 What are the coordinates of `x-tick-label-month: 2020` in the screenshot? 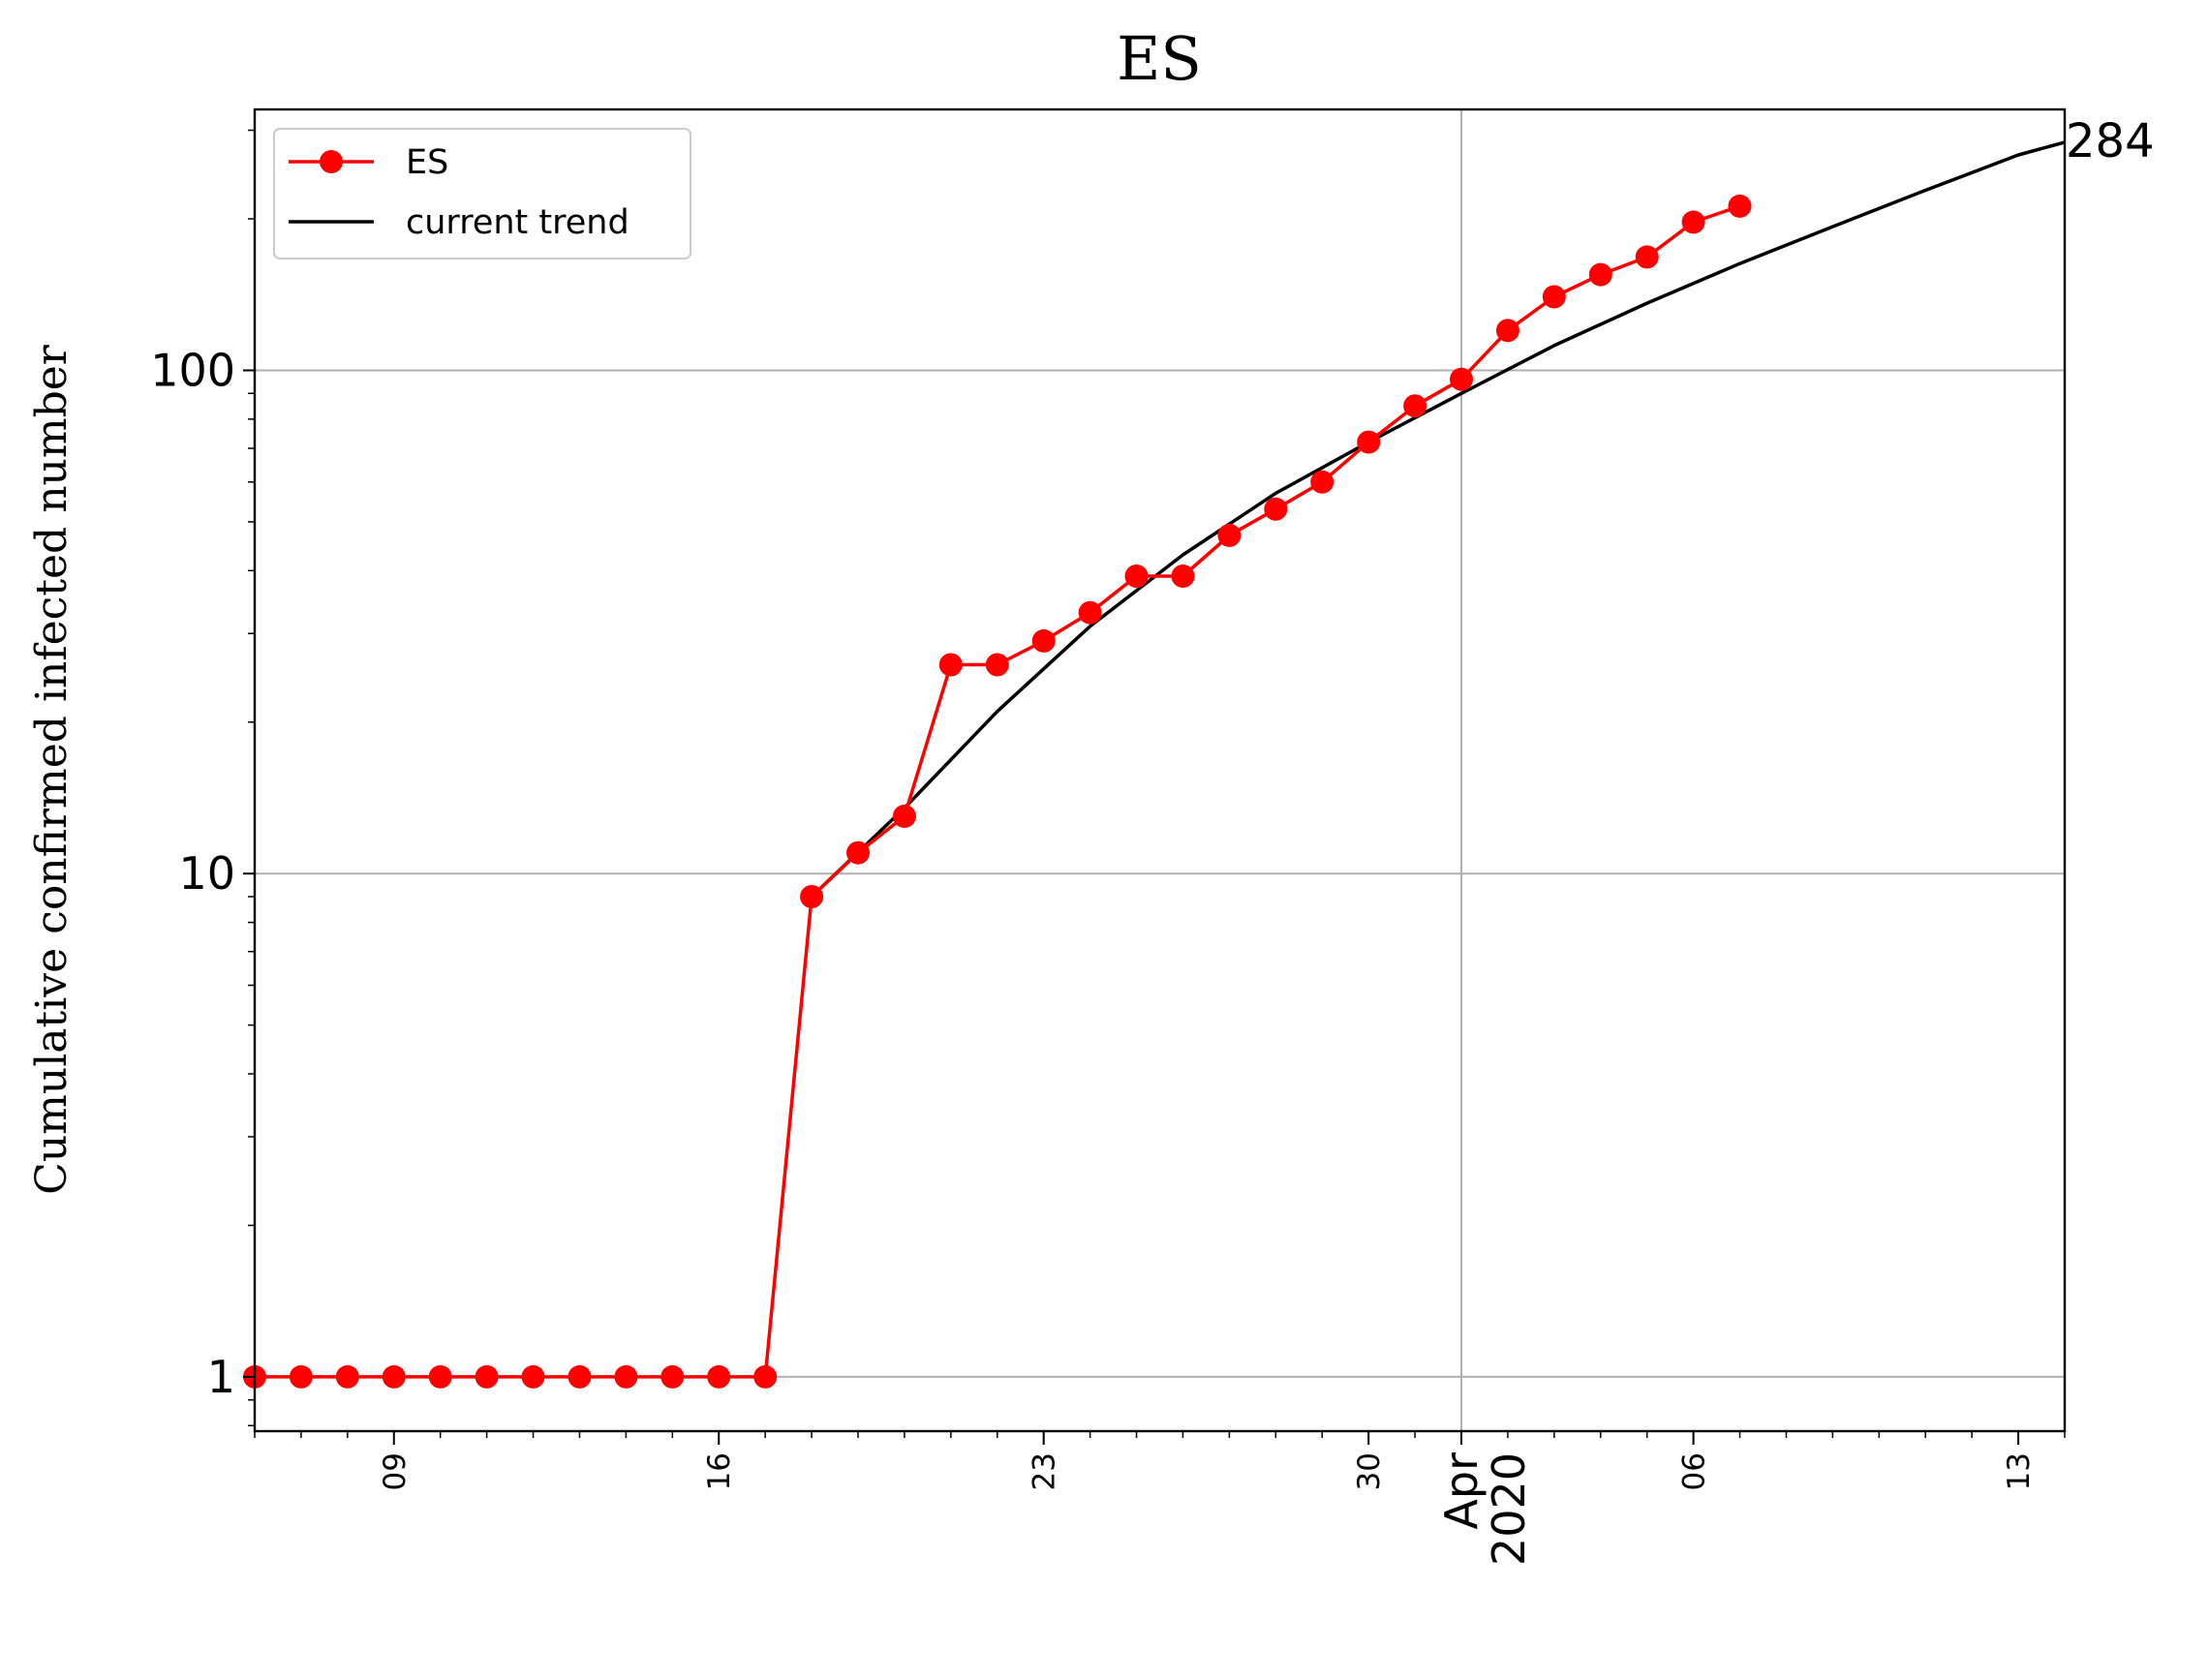 It's located at (1509, 1509).